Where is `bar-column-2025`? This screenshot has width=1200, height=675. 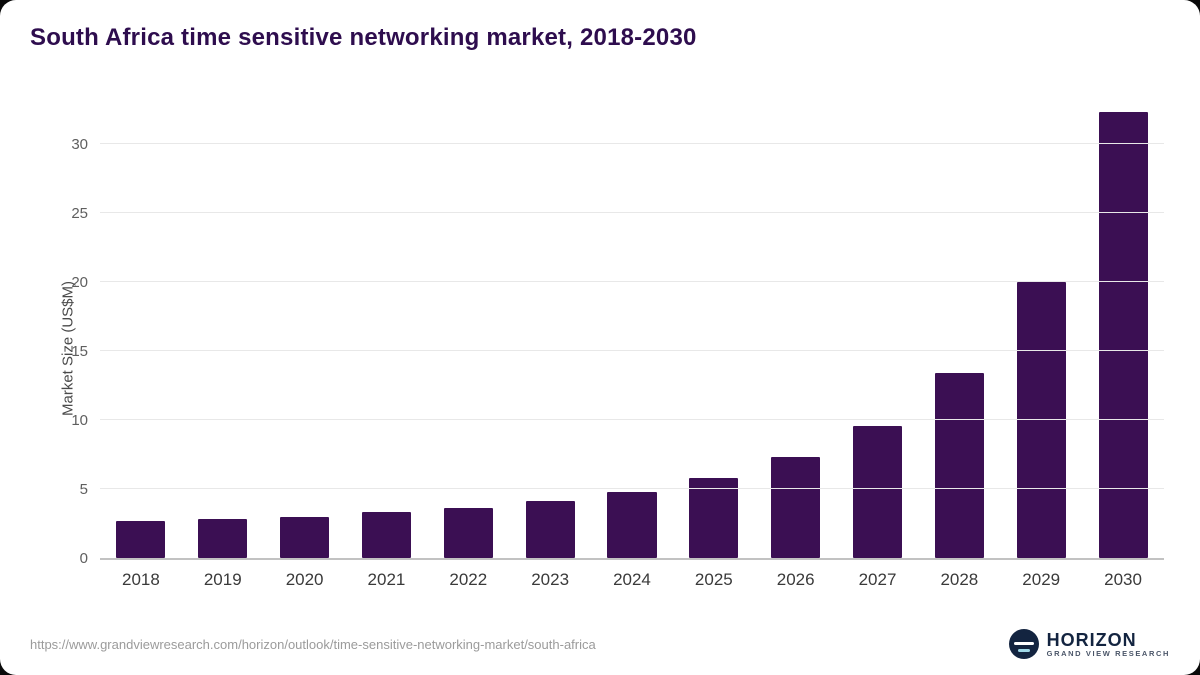 bar-column-2025 is located at coordinates (714, 329).